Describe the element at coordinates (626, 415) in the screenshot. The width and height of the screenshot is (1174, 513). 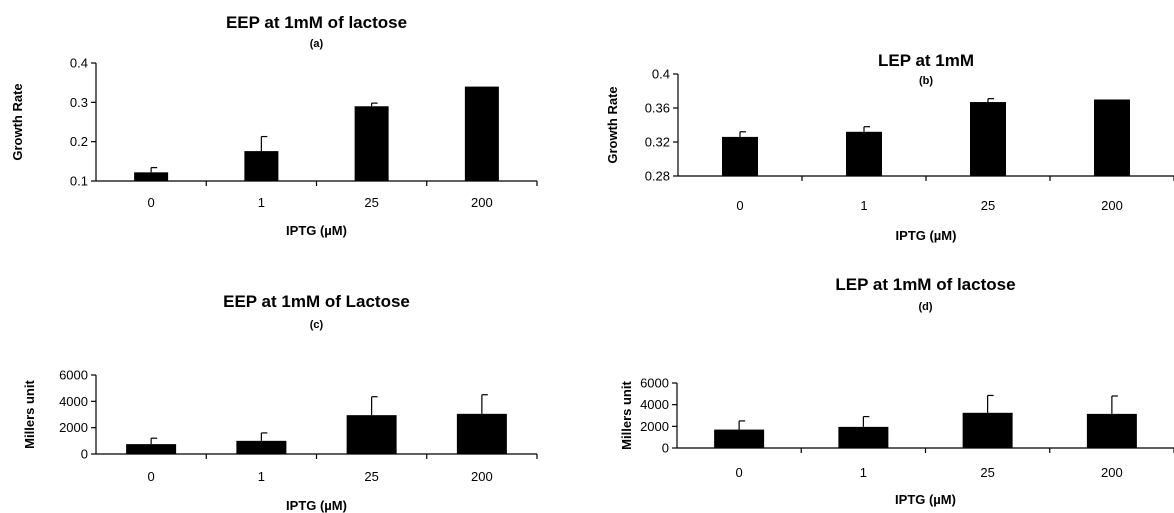
I see `chart-d-y-label: Millers unit` at that location.